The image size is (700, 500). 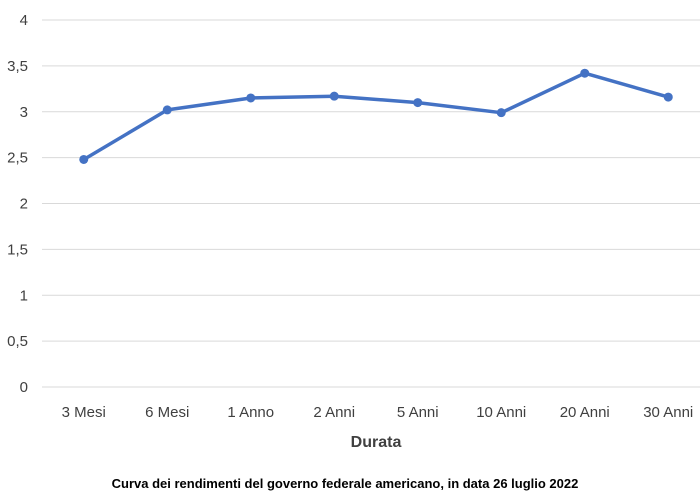 What do you see at coordinates (250, 412) in the screenshot?
I see `x-tick-label: 1 Anno` at bounding box center [250, 412].